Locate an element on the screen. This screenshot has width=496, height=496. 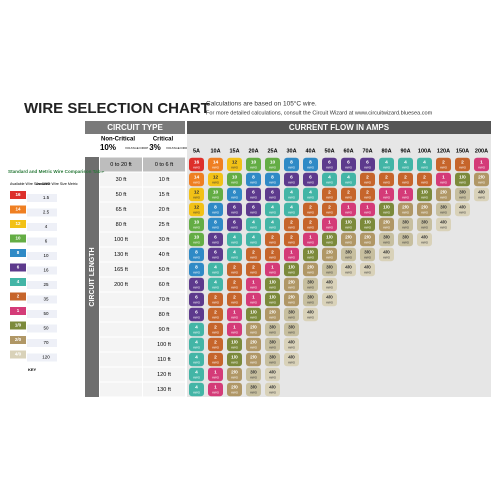
awg-size: 2/0 is located at coordinates (18, 339).